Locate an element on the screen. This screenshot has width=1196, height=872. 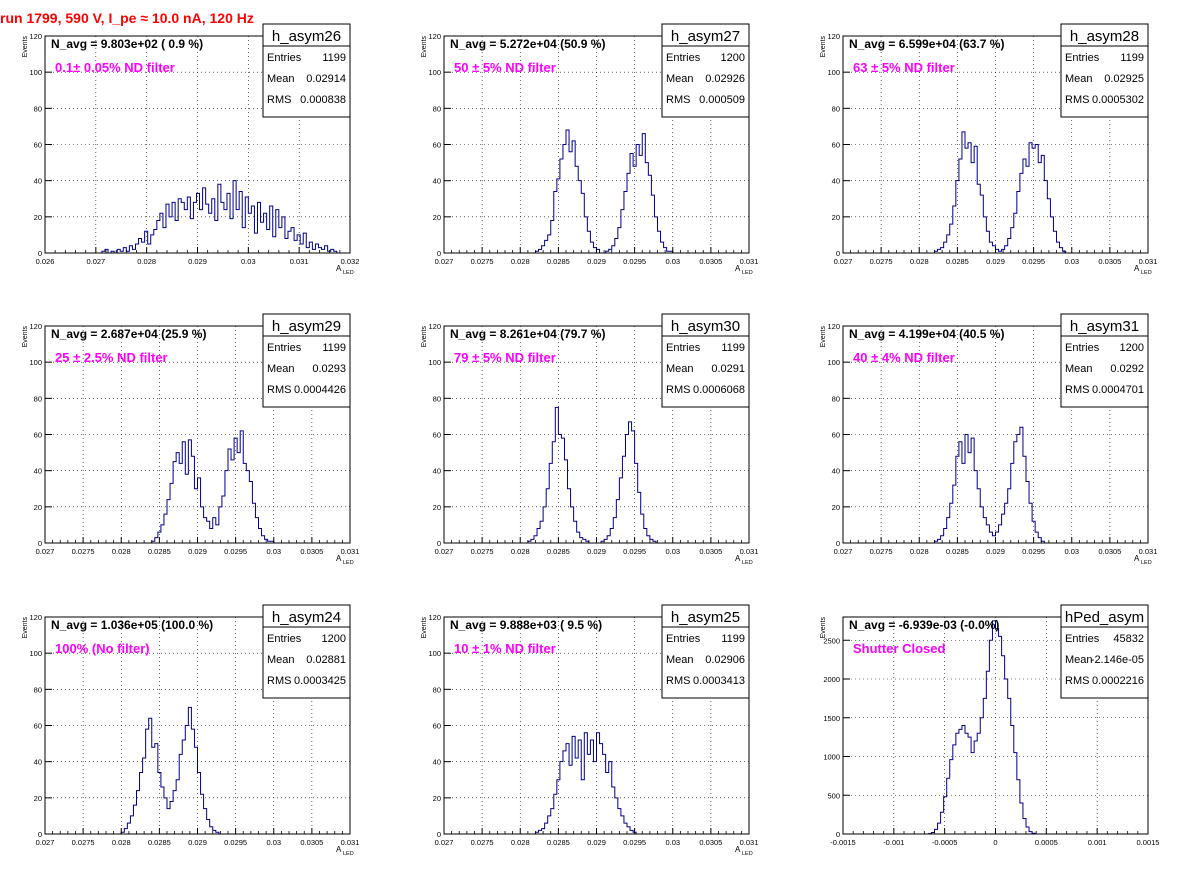
stats-value: 0.000838 is located at coordinates (323, 100).